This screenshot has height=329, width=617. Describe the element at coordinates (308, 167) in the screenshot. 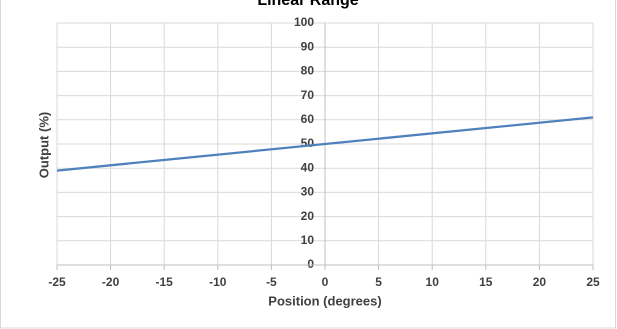

I see `y-tick-label: 40` at that location.